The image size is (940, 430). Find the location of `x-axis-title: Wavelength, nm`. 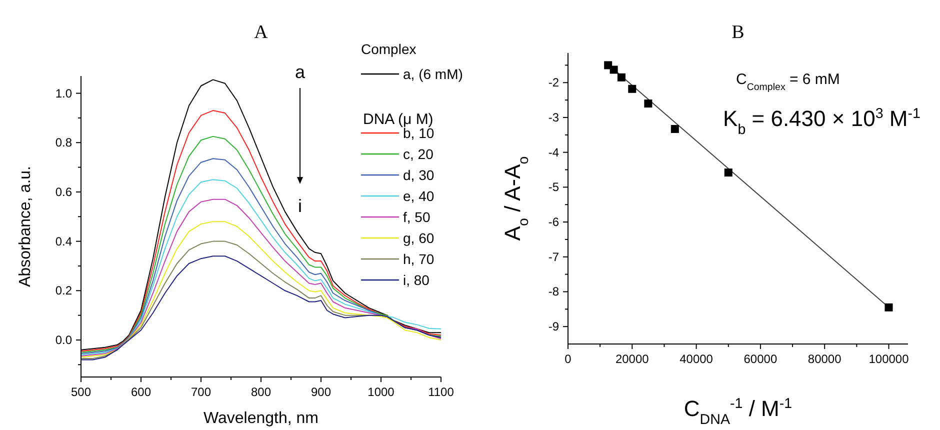

x-axis-title: Wavelength, nm is located at coordinates (261, 418).